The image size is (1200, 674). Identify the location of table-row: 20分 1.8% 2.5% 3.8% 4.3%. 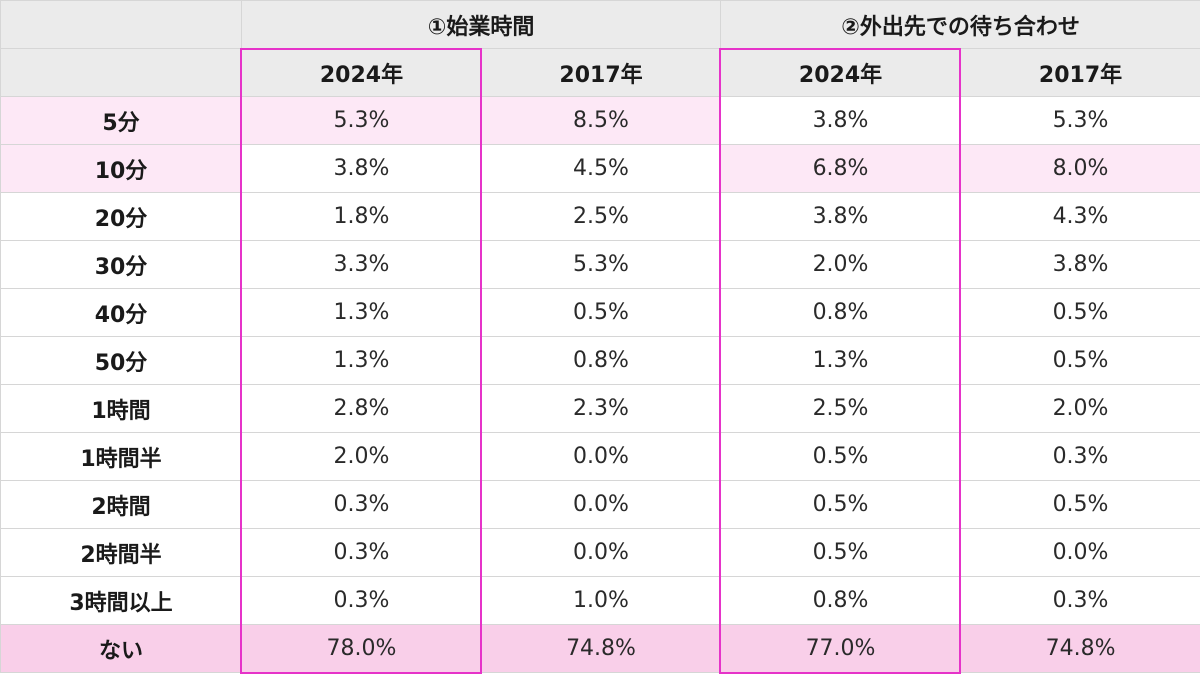
(600, 216).